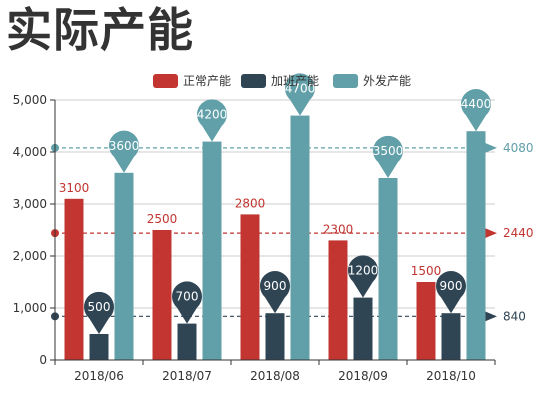  Describe the element at coordinates (388, 151) in the screenshot. I see `data-label: 3500` at that location.